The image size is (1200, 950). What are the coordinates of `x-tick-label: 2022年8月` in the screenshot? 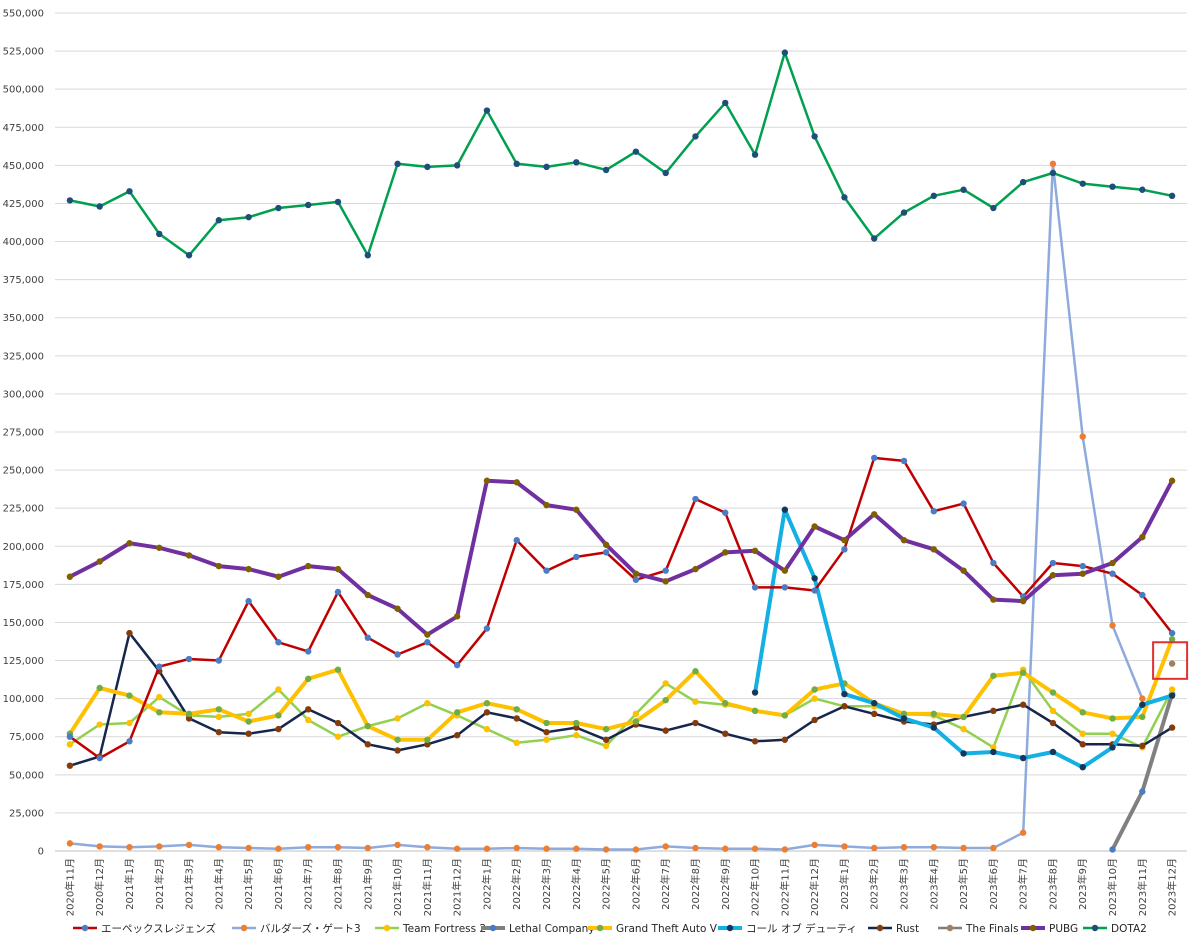 It's located at (695, 884).